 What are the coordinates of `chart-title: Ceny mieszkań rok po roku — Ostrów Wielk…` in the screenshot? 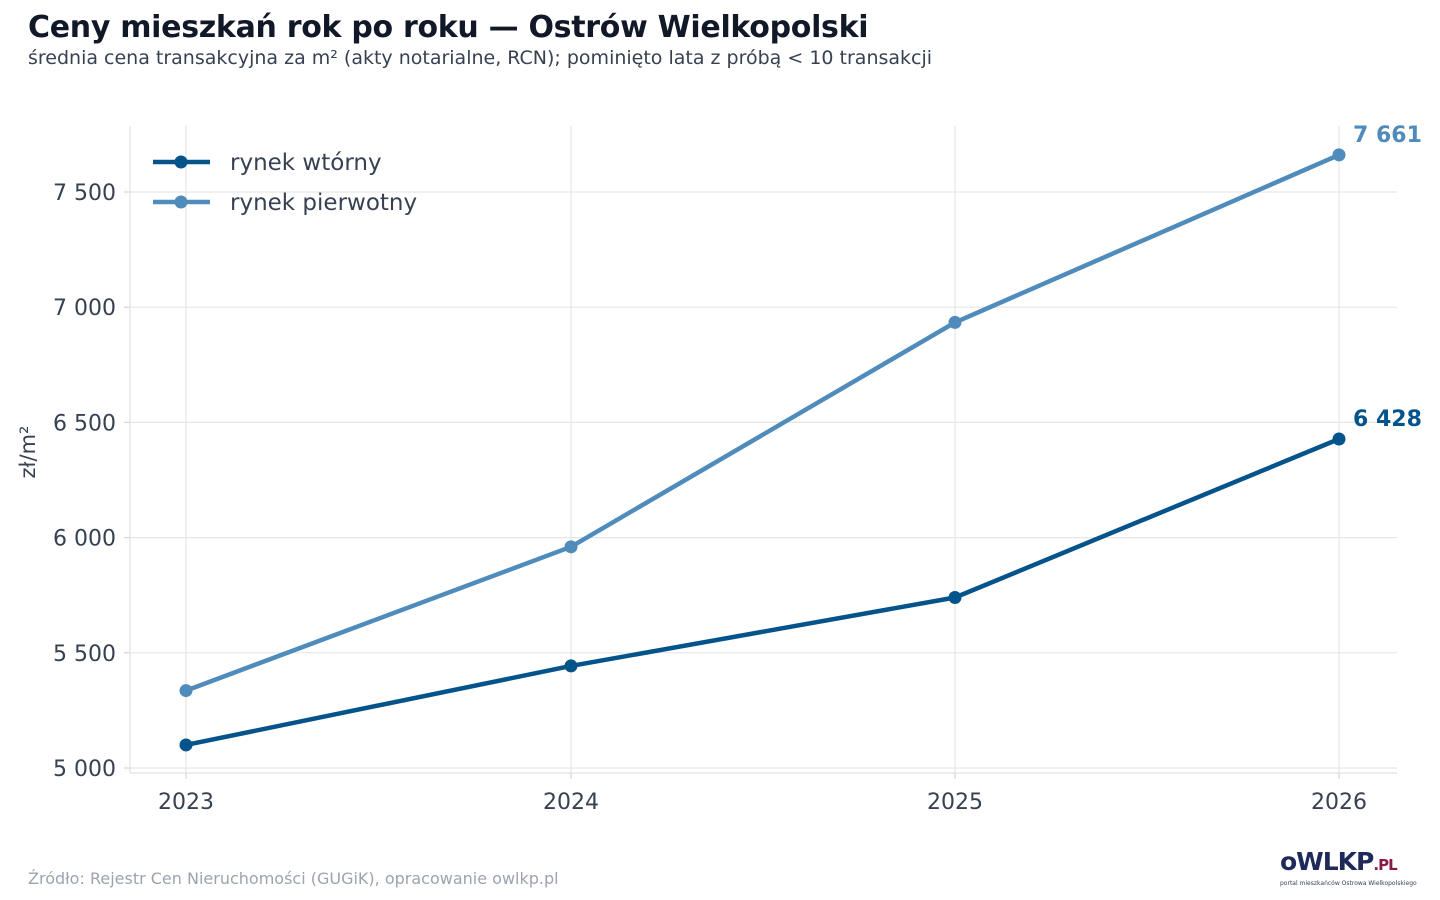 It's located at (448, 27).